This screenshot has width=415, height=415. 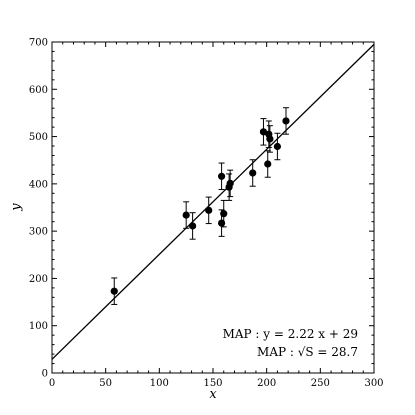 I want to click on annotation-fit-equation: MAP : y = 2.22 x + 29, so click(x=290, y=334).